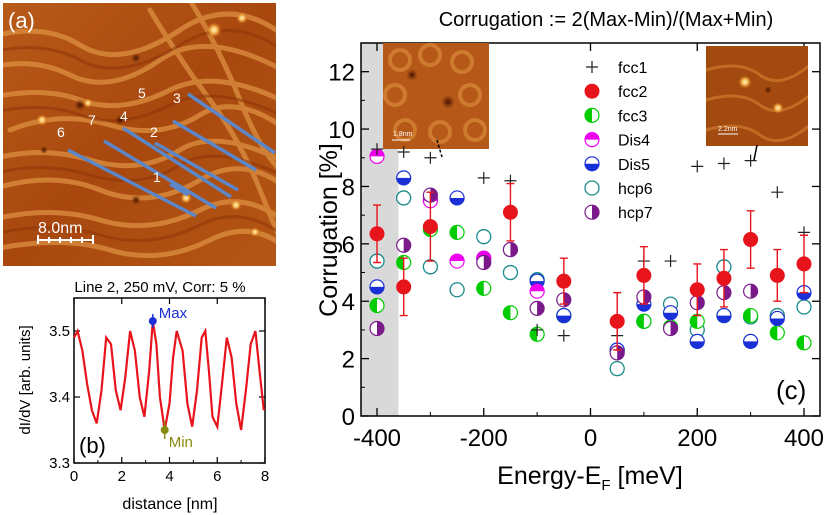 The image size is (831, 515). Describe the element at coordinates (632, 116) in the screenshot. I see `legend-label-fcc3: fcc3` at that location.